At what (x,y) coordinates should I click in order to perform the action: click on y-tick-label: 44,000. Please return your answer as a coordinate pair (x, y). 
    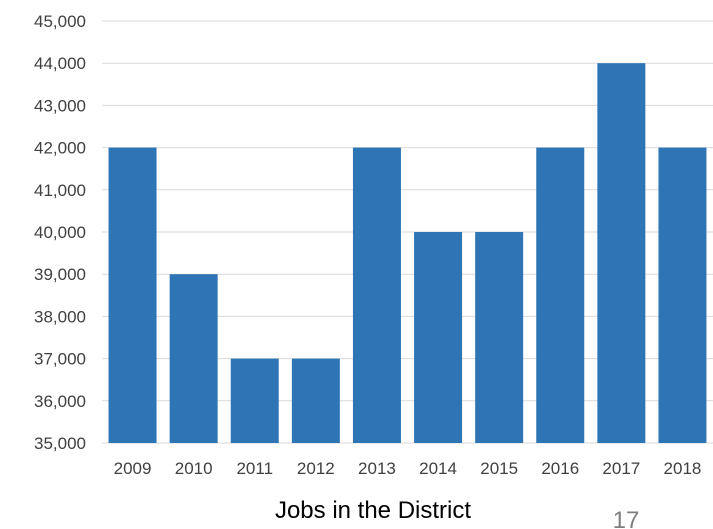
    Looking at the image, I should click on (60, 63).